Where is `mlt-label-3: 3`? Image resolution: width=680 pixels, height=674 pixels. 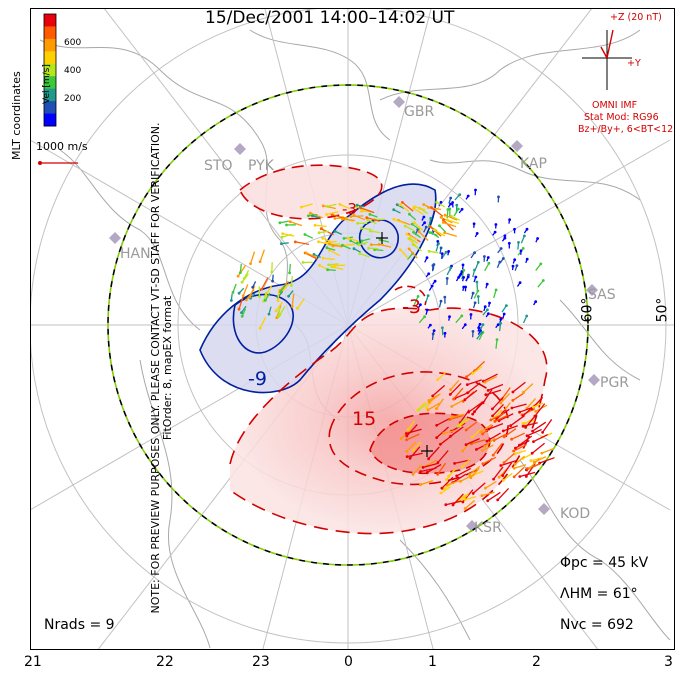
mlt-label-3: 3 is located at coordinates (668, 662).